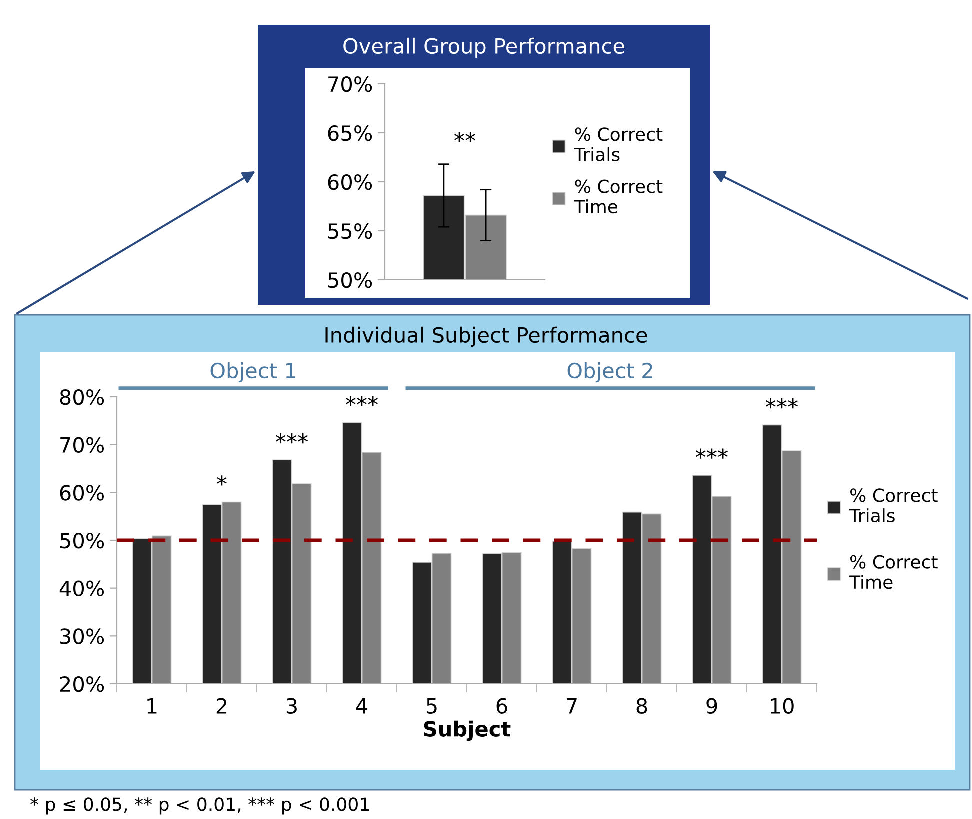 This screenshot has height=819, width=972. What do you see at coordinates (467, 731) in the screenshot?
I see `x-axis-title: Subject` at bounding box center [467, 731].